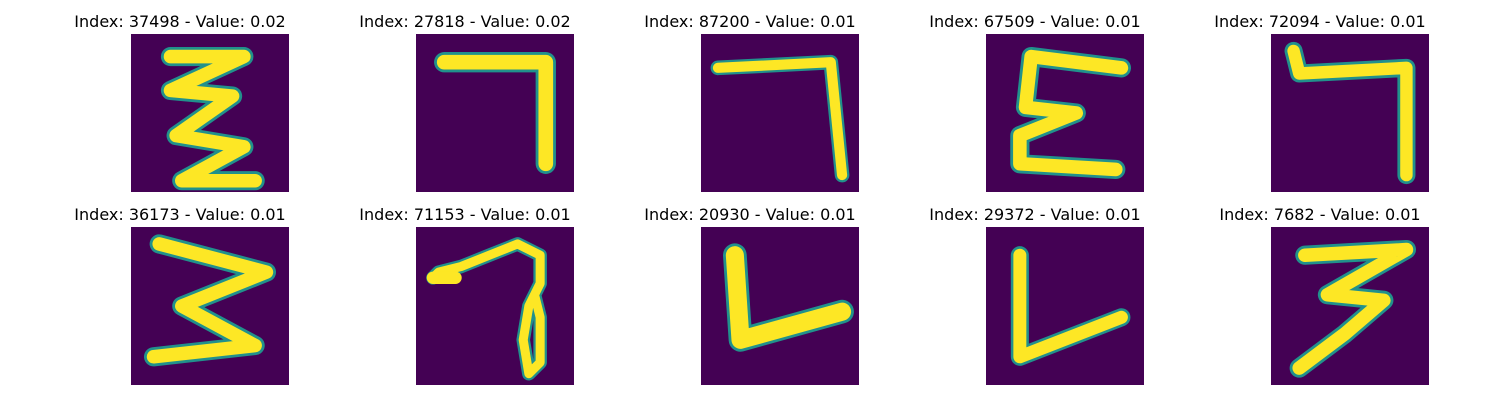  Describe the element at coordinates (750, 214) in the screenshot. I see `panel-title: Index: 20930 - Value: 0.01` at that location.